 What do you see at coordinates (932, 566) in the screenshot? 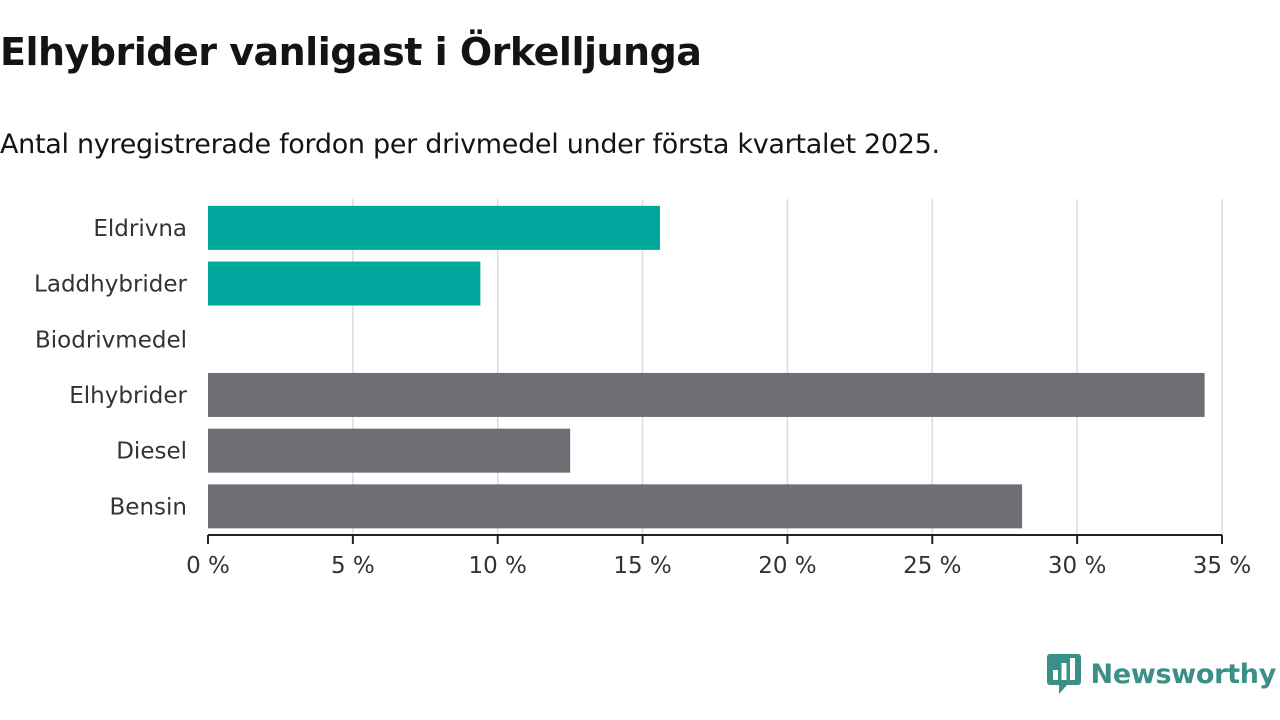
I see `x-tick-label: 25 %` at bounding box center [932, 566].